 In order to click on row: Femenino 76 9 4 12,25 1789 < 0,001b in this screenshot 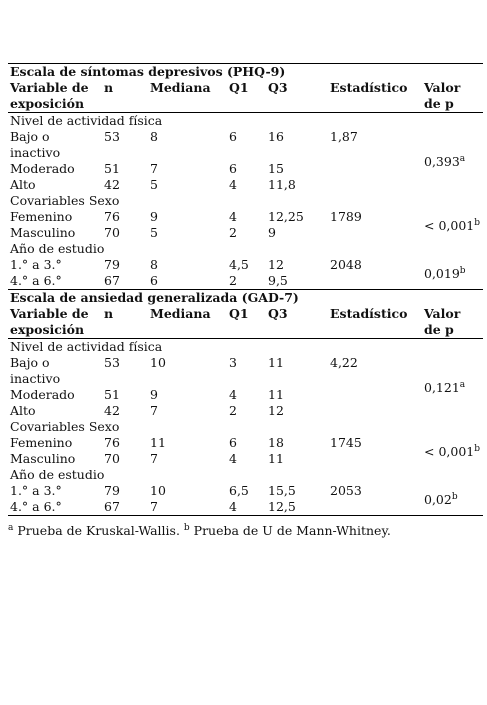, I will do `click(245, 221)`.